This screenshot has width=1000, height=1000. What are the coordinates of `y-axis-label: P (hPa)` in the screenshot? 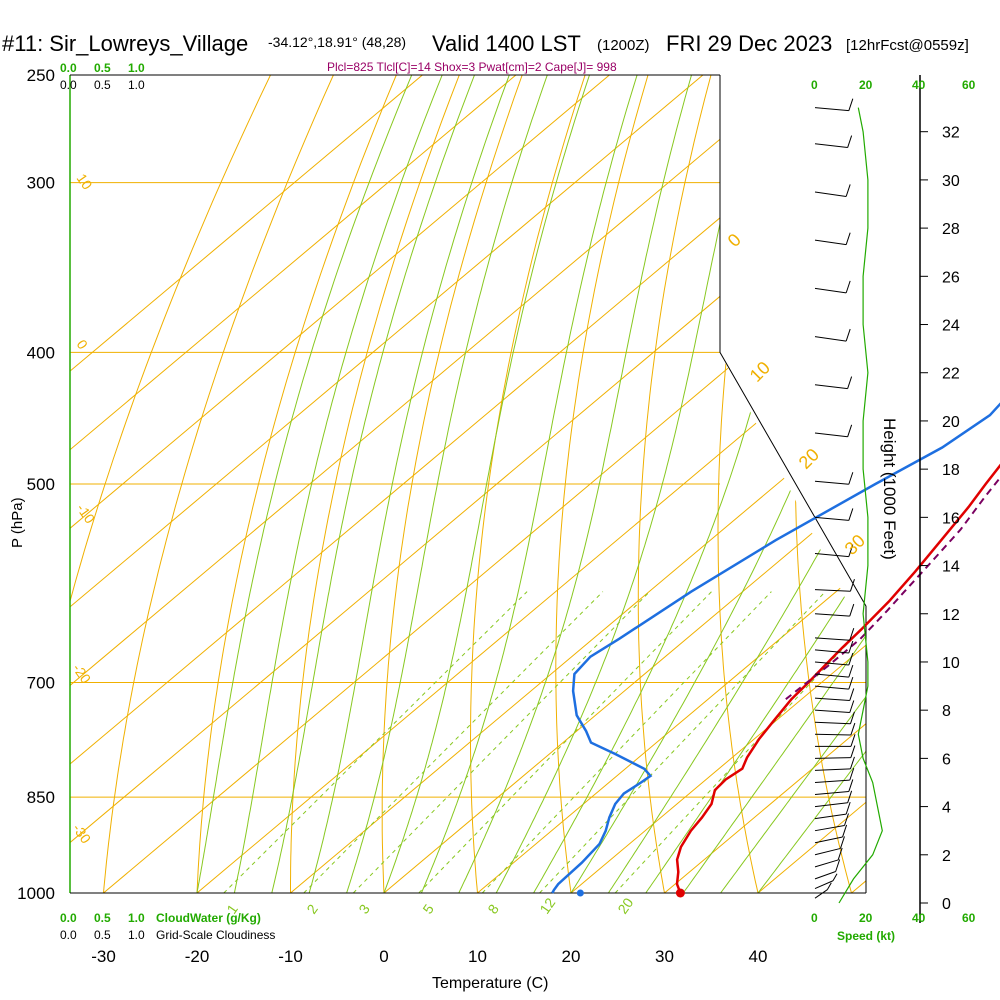 It's located at (17, 522).